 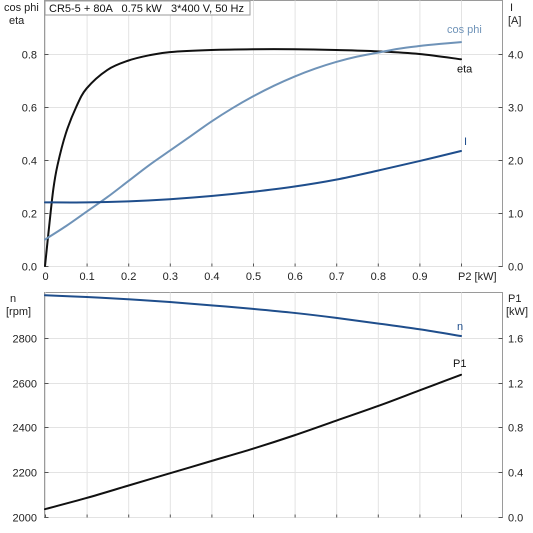 What do you see at coordinates (253, 316) in the screenshot?
I see `series-line-n` at bounding box center [253, 316].